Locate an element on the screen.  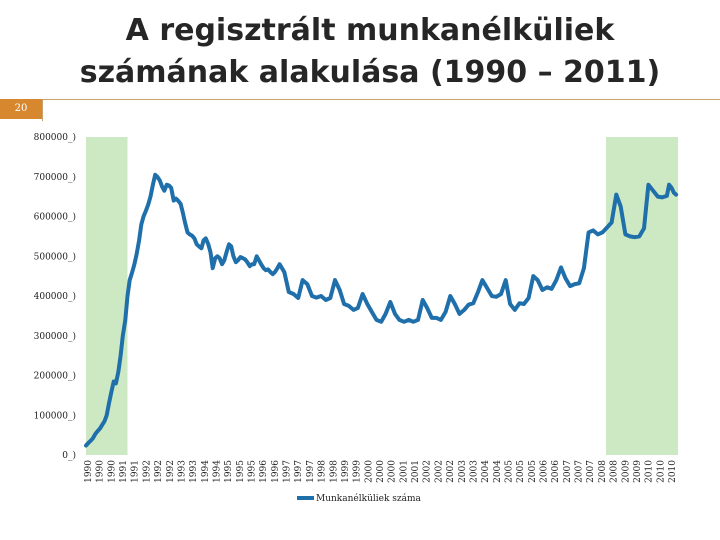
legend-label: Munkanélküliek száma is located at coordinates (369, 498).